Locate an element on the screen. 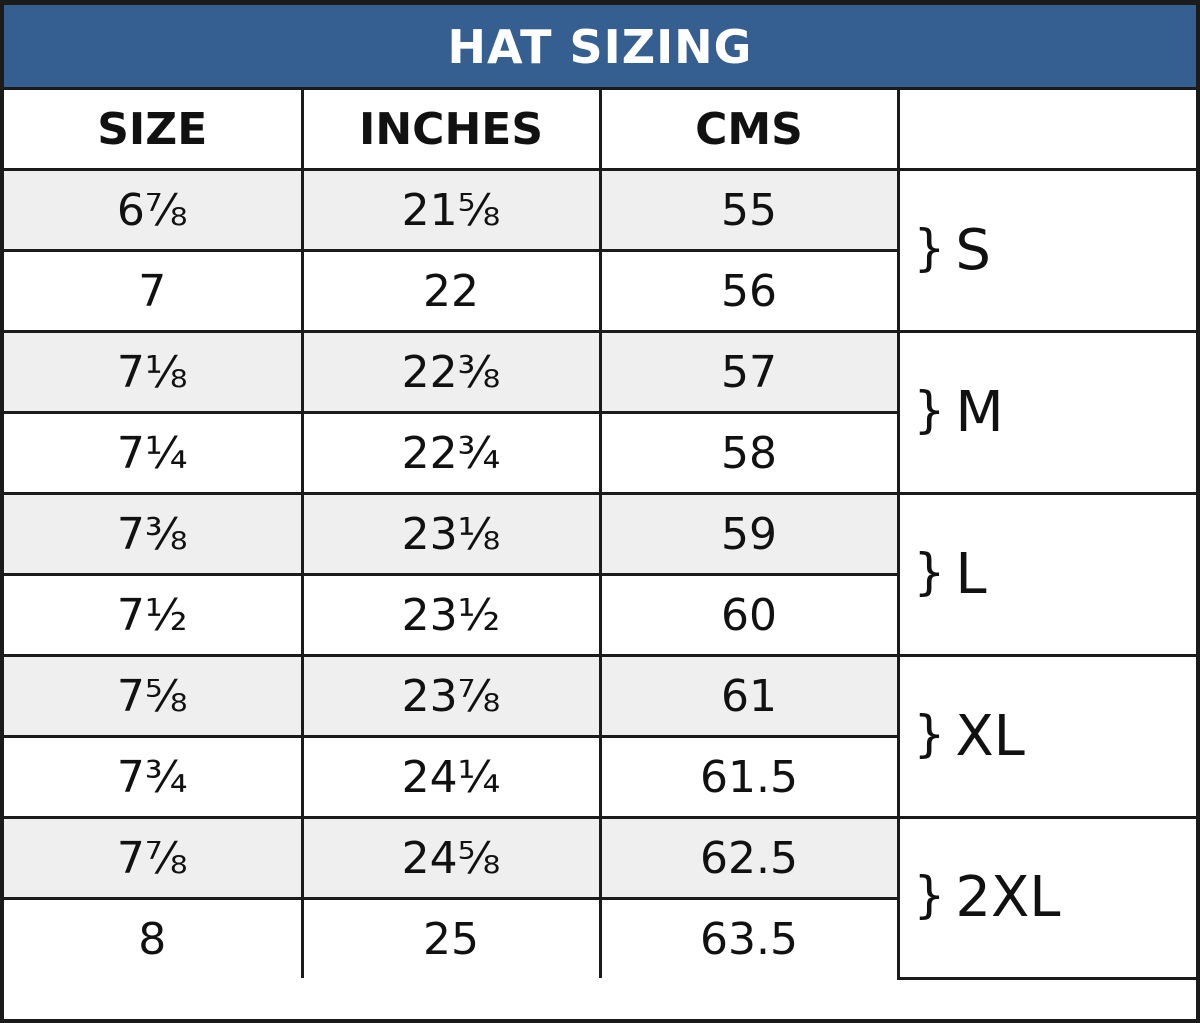 The image size is (1200, 1023). cell-inches: 24¼ is located at coordinates (451, 777).